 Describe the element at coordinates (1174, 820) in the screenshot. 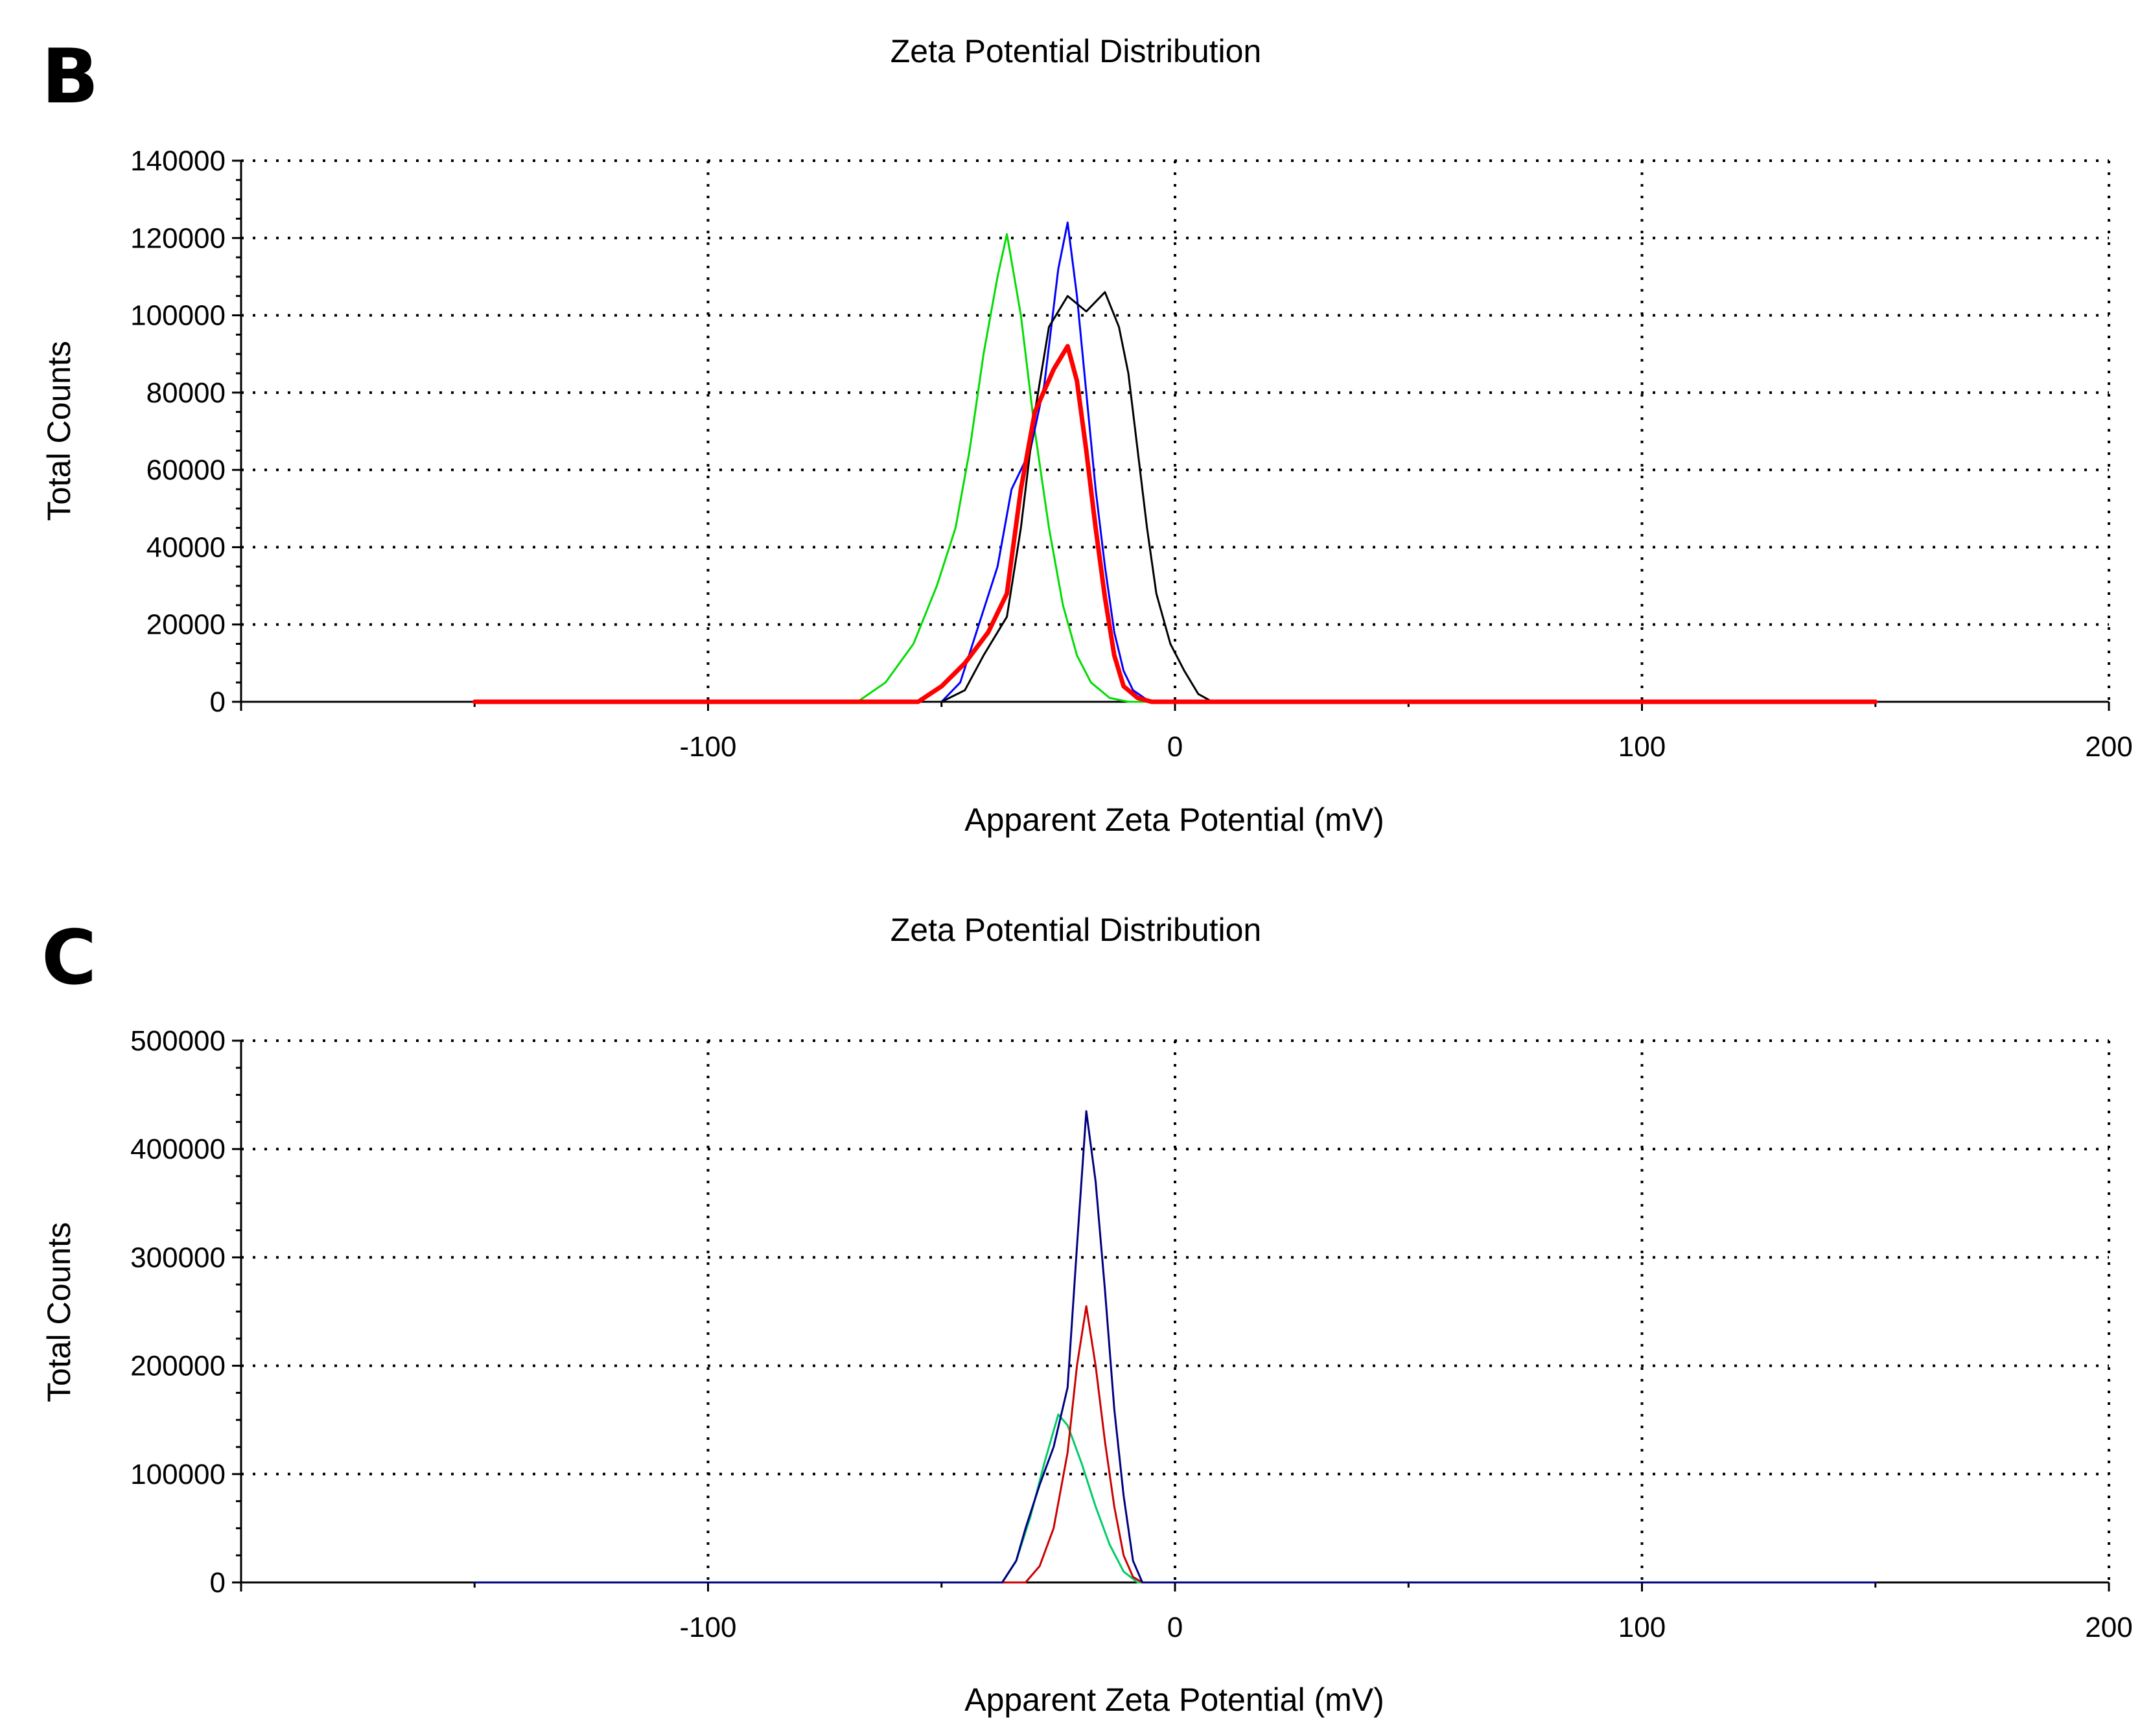

I see `x-axis-label-b: Apparent Zeta Potential (mV)` at that location.